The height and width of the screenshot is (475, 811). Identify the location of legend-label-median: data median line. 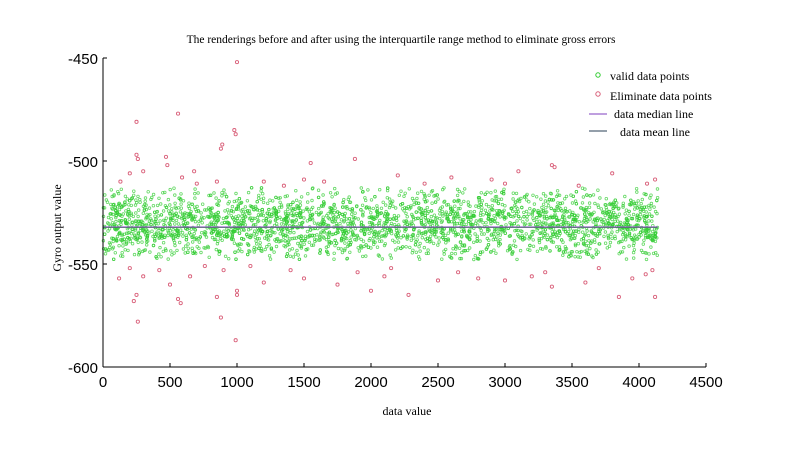
(653, 114).